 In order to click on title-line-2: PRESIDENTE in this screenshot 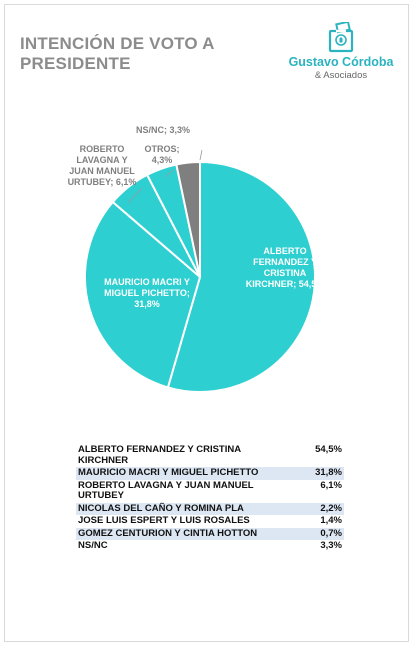, I will do `click(75, 63)`.